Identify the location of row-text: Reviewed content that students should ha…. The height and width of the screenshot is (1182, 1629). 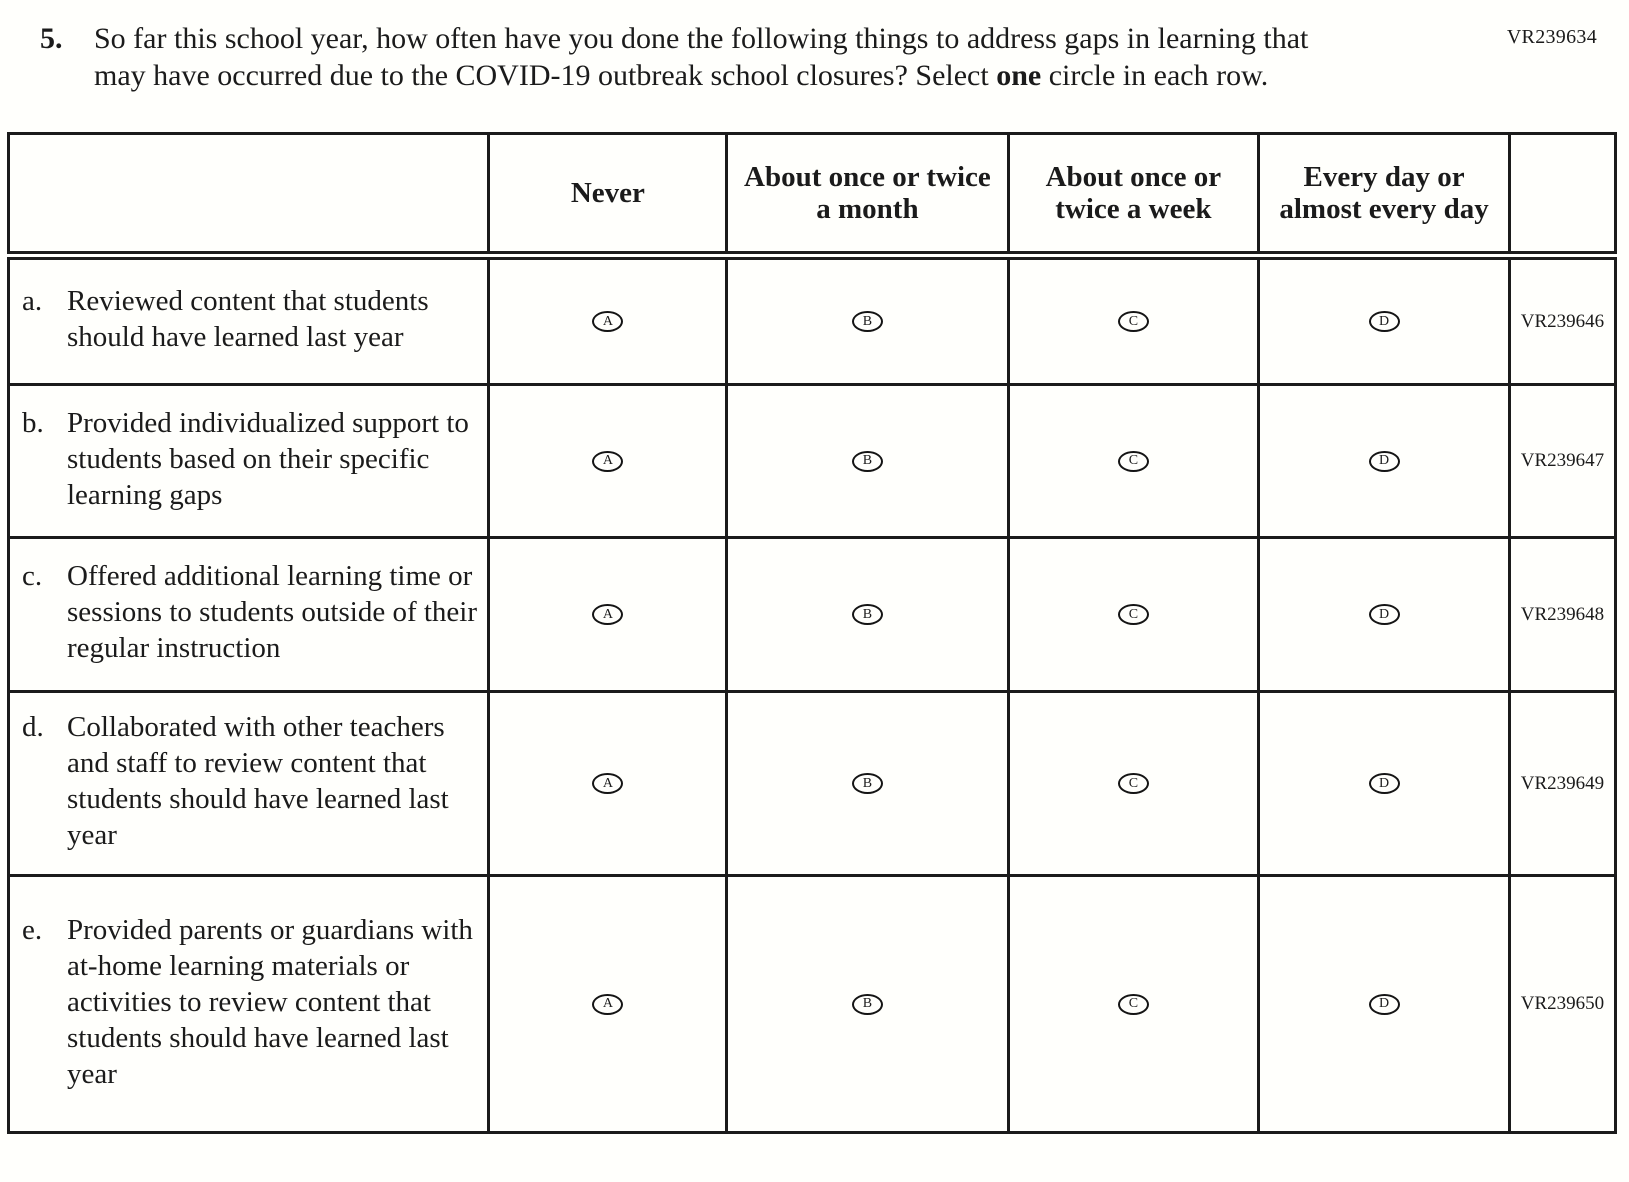
(248, 319).